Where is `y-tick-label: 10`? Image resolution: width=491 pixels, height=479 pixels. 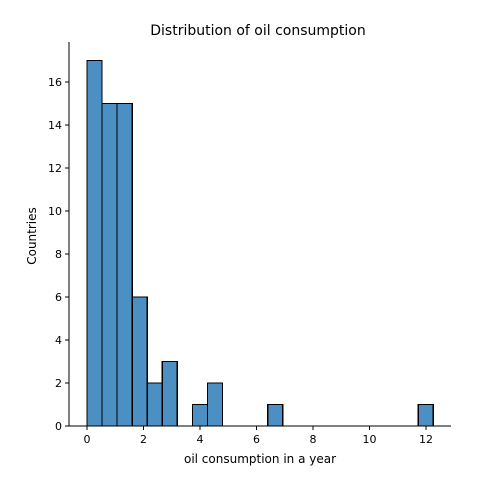 y-tick-label: 10 is located at coordinates (55, 211).